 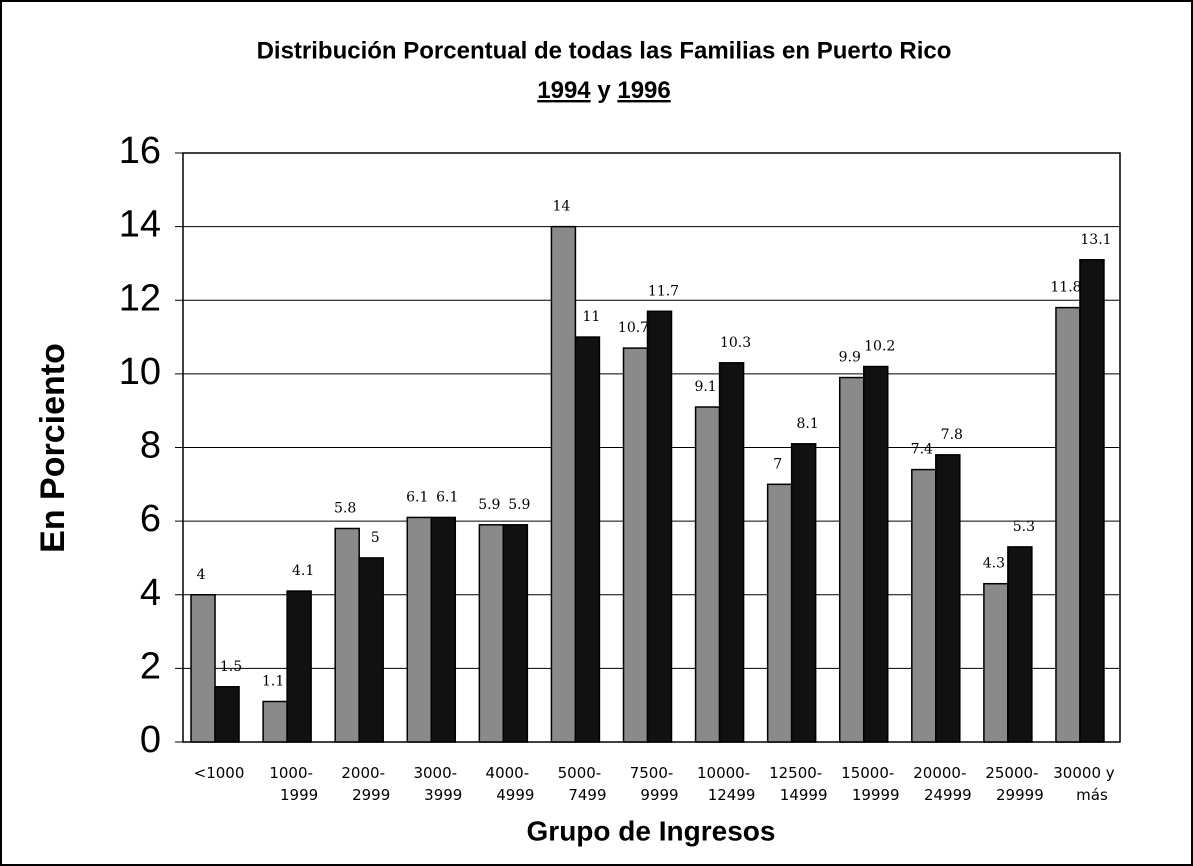 What do you see at coordinates (150, 519) in the screenshot?
I see `y-tick-label: 6` at bounding box center [150, 519].